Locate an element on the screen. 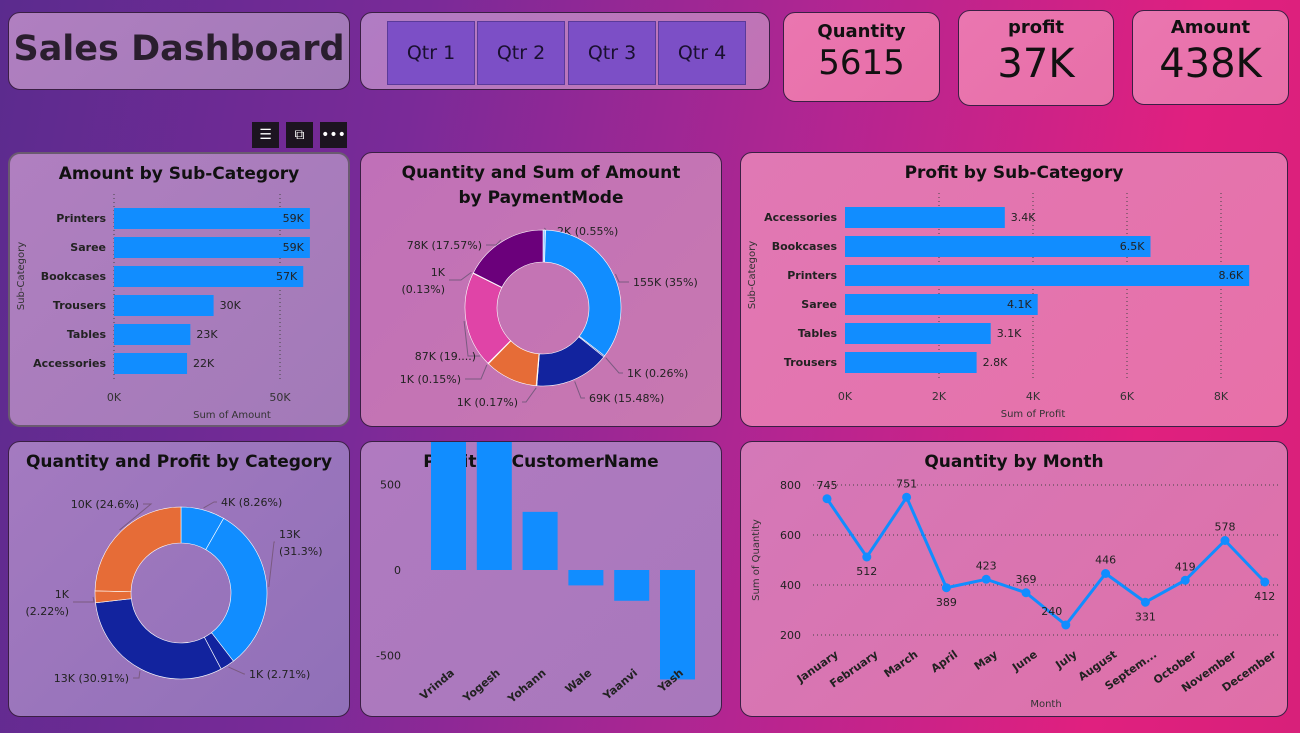  y-tick-label: 200 is located at coordinates (790, 635).